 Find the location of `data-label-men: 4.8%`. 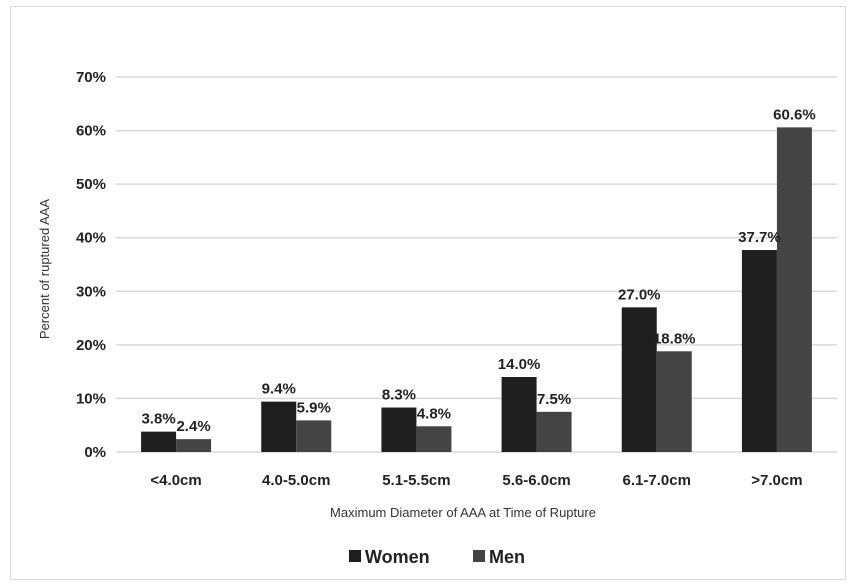

data-label-men: 4.8% is located at coordinates (434, 413).